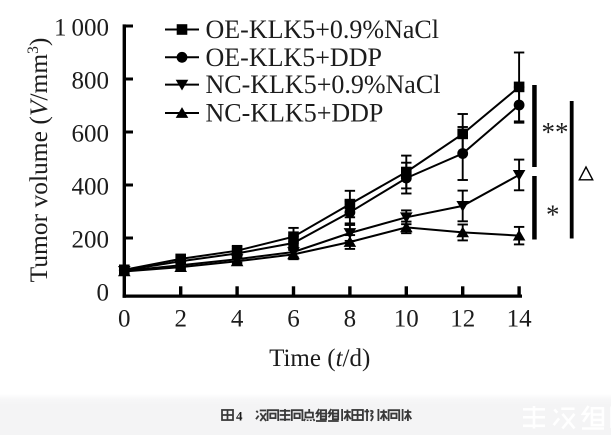  What do you see at coordinates (323, 84) in the screenshot?
I see `svg-text: NC-KLK5+0.9%NaCl` at bounding box center [323, 84].